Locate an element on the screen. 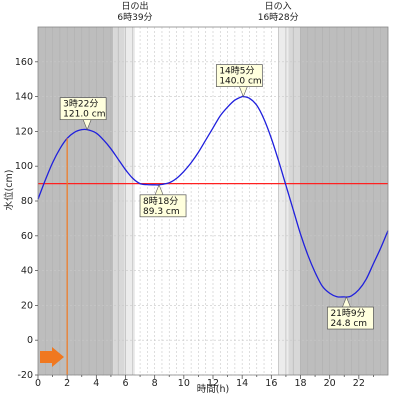  x-tick-label: 2 is located at coordinates (67, 383).